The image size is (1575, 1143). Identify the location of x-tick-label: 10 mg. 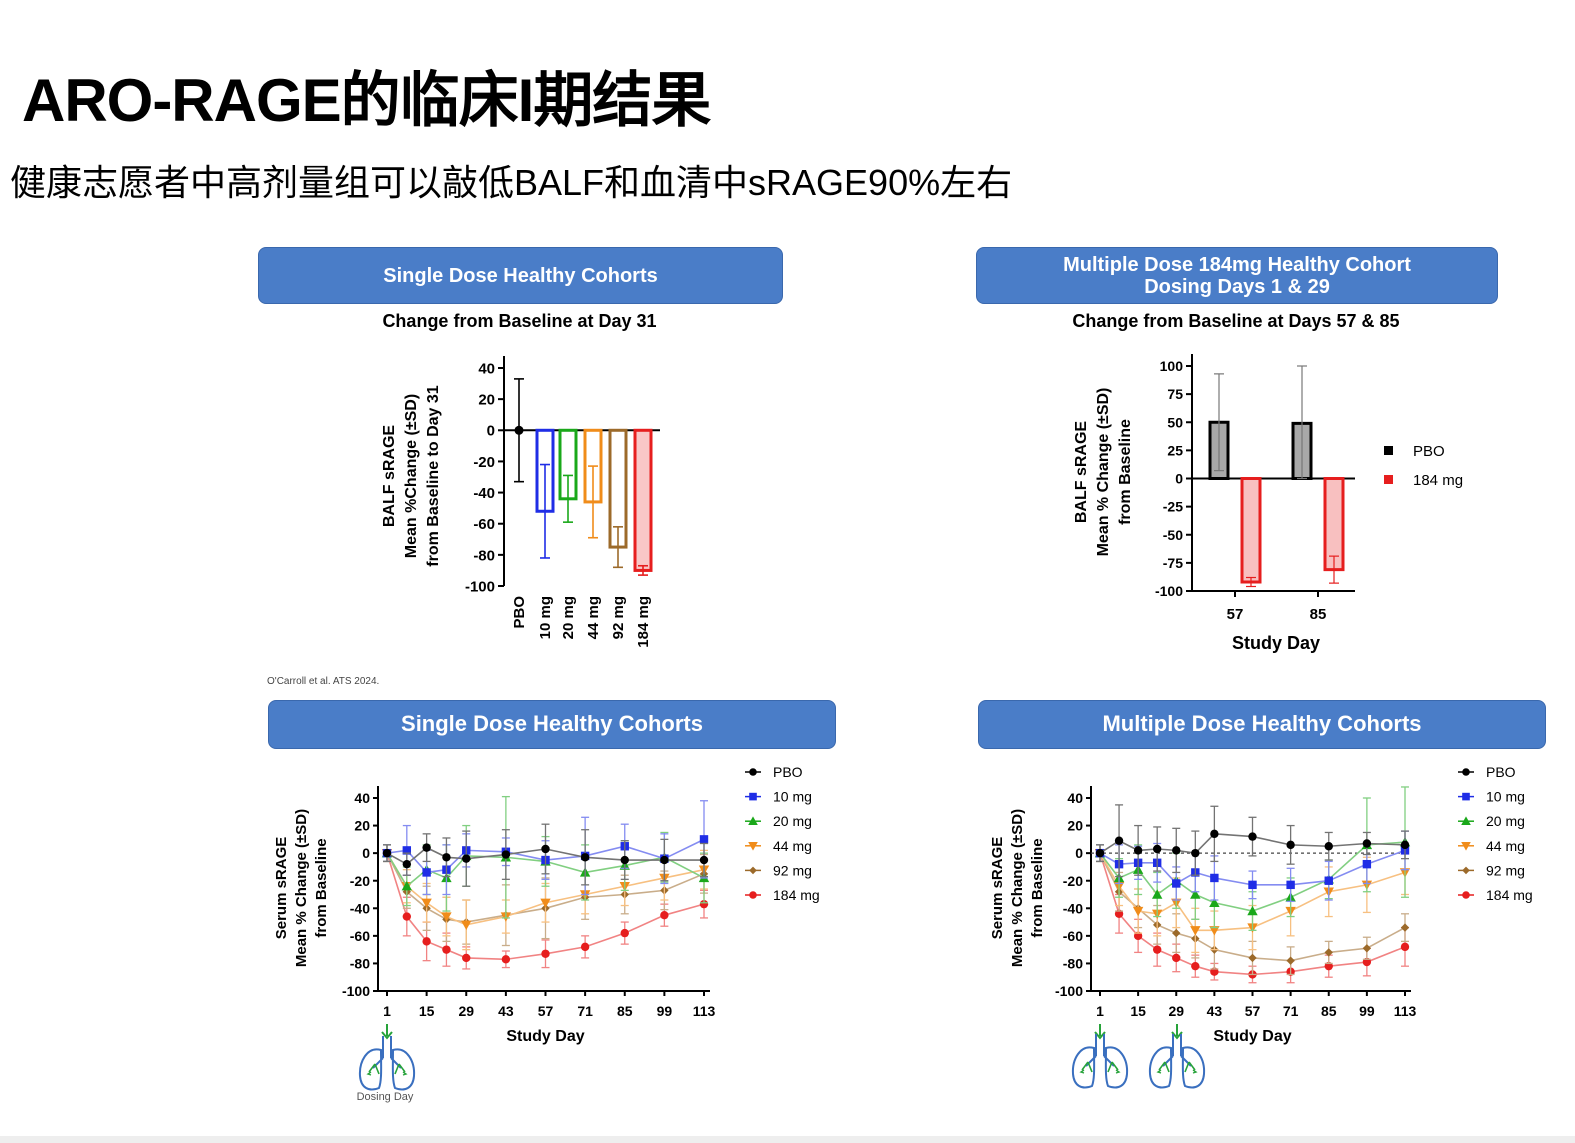
(545, 617).